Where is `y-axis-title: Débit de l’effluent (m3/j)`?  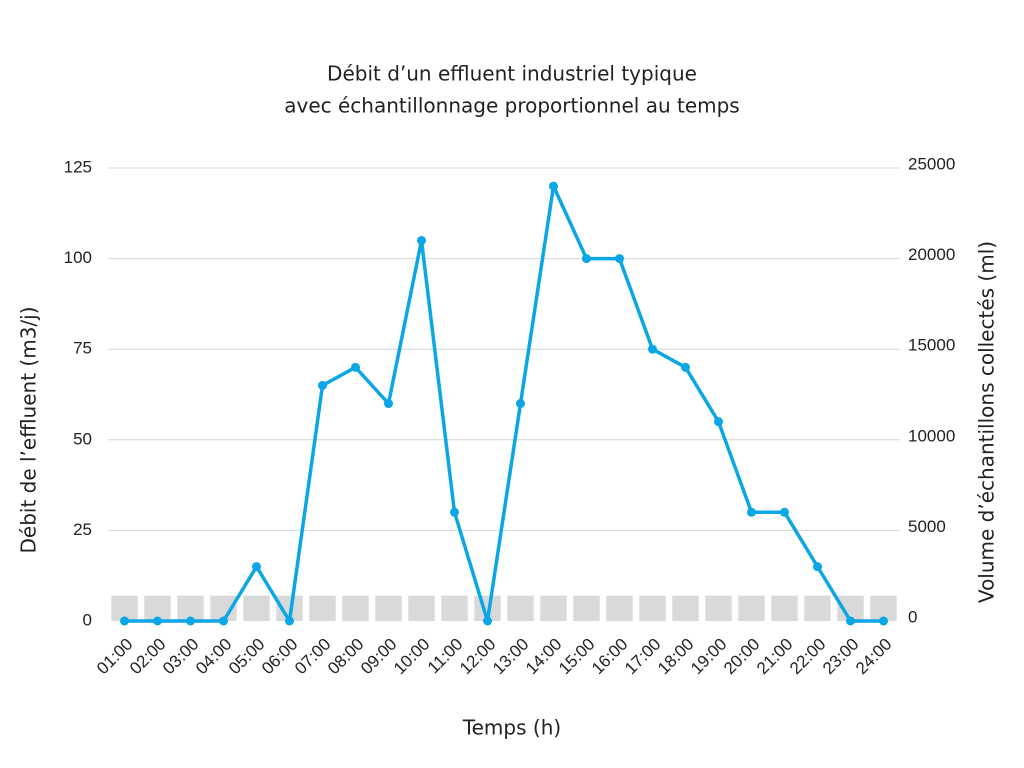
y-axis-title: Débit de l’effluent (m3/j) is located at coordinates (29, 429).